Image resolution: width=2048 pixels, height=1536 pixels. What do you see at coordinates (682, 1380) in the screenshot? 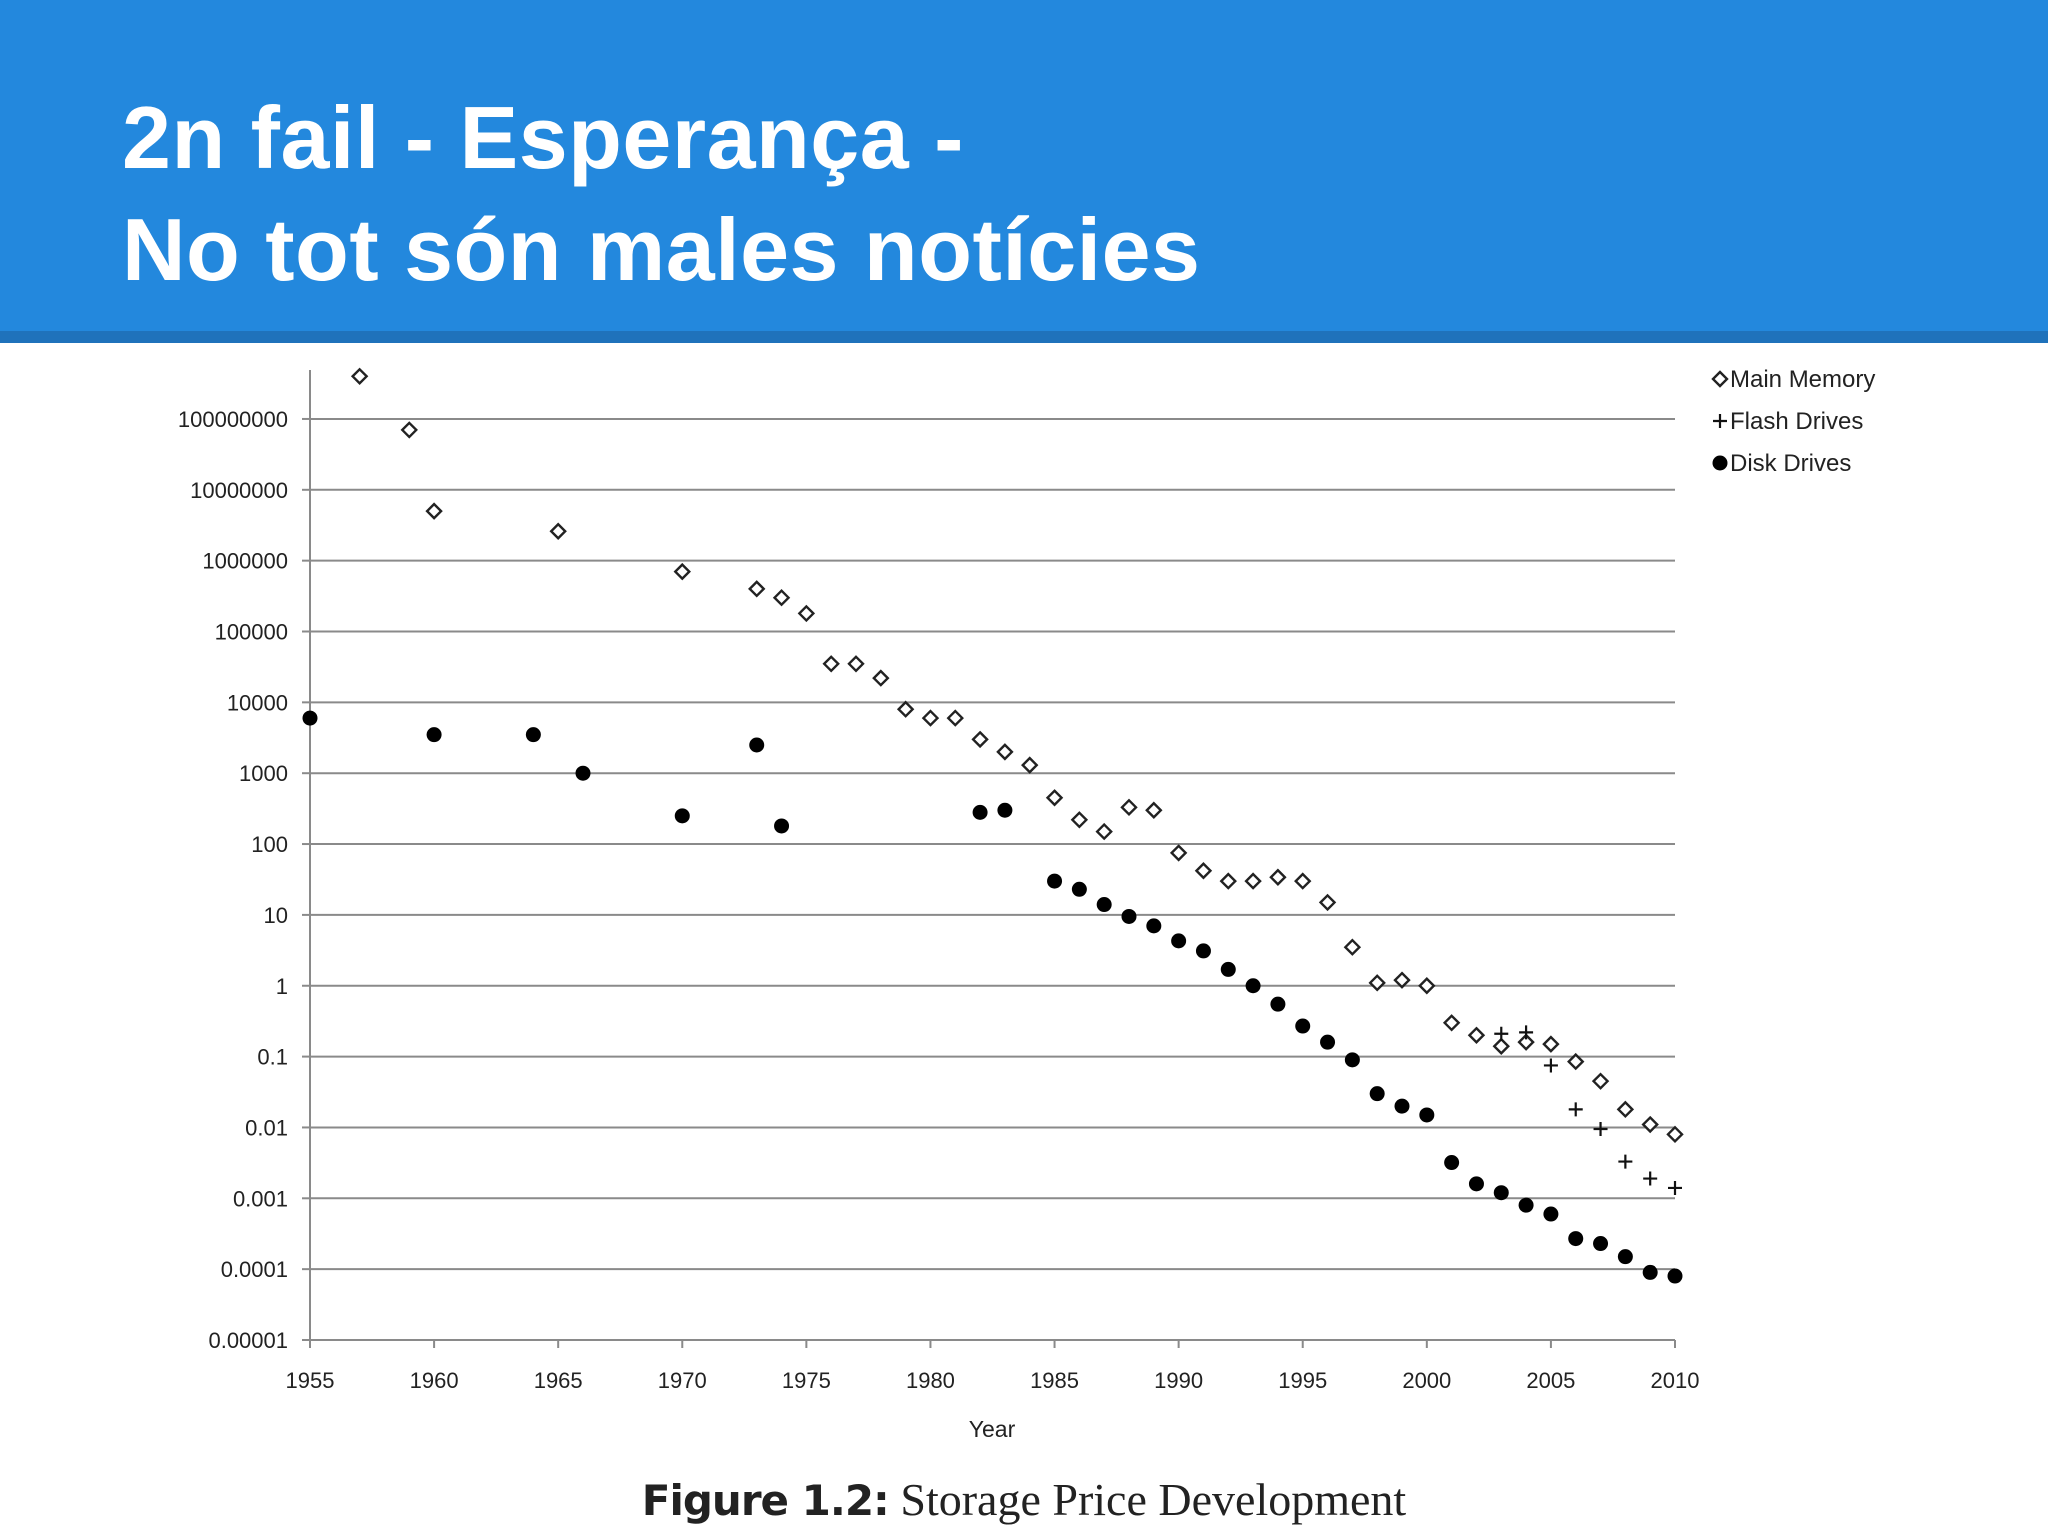
I see `x-tick-label: 1970` at bounding box center [682, 1380].